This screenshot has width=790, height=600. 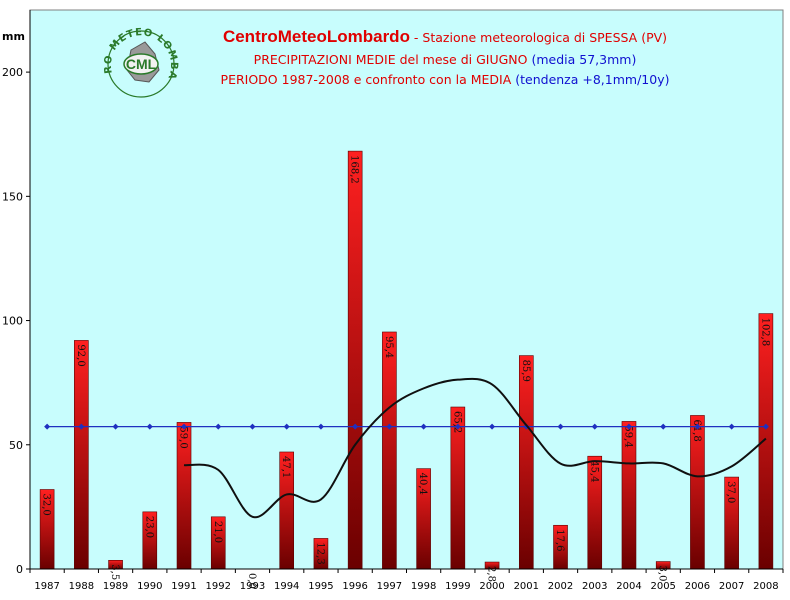 What do you see at coordinates (81, 426) in the screenshot?
I see `mean-marker-1988` at bounding box center [81, 426].